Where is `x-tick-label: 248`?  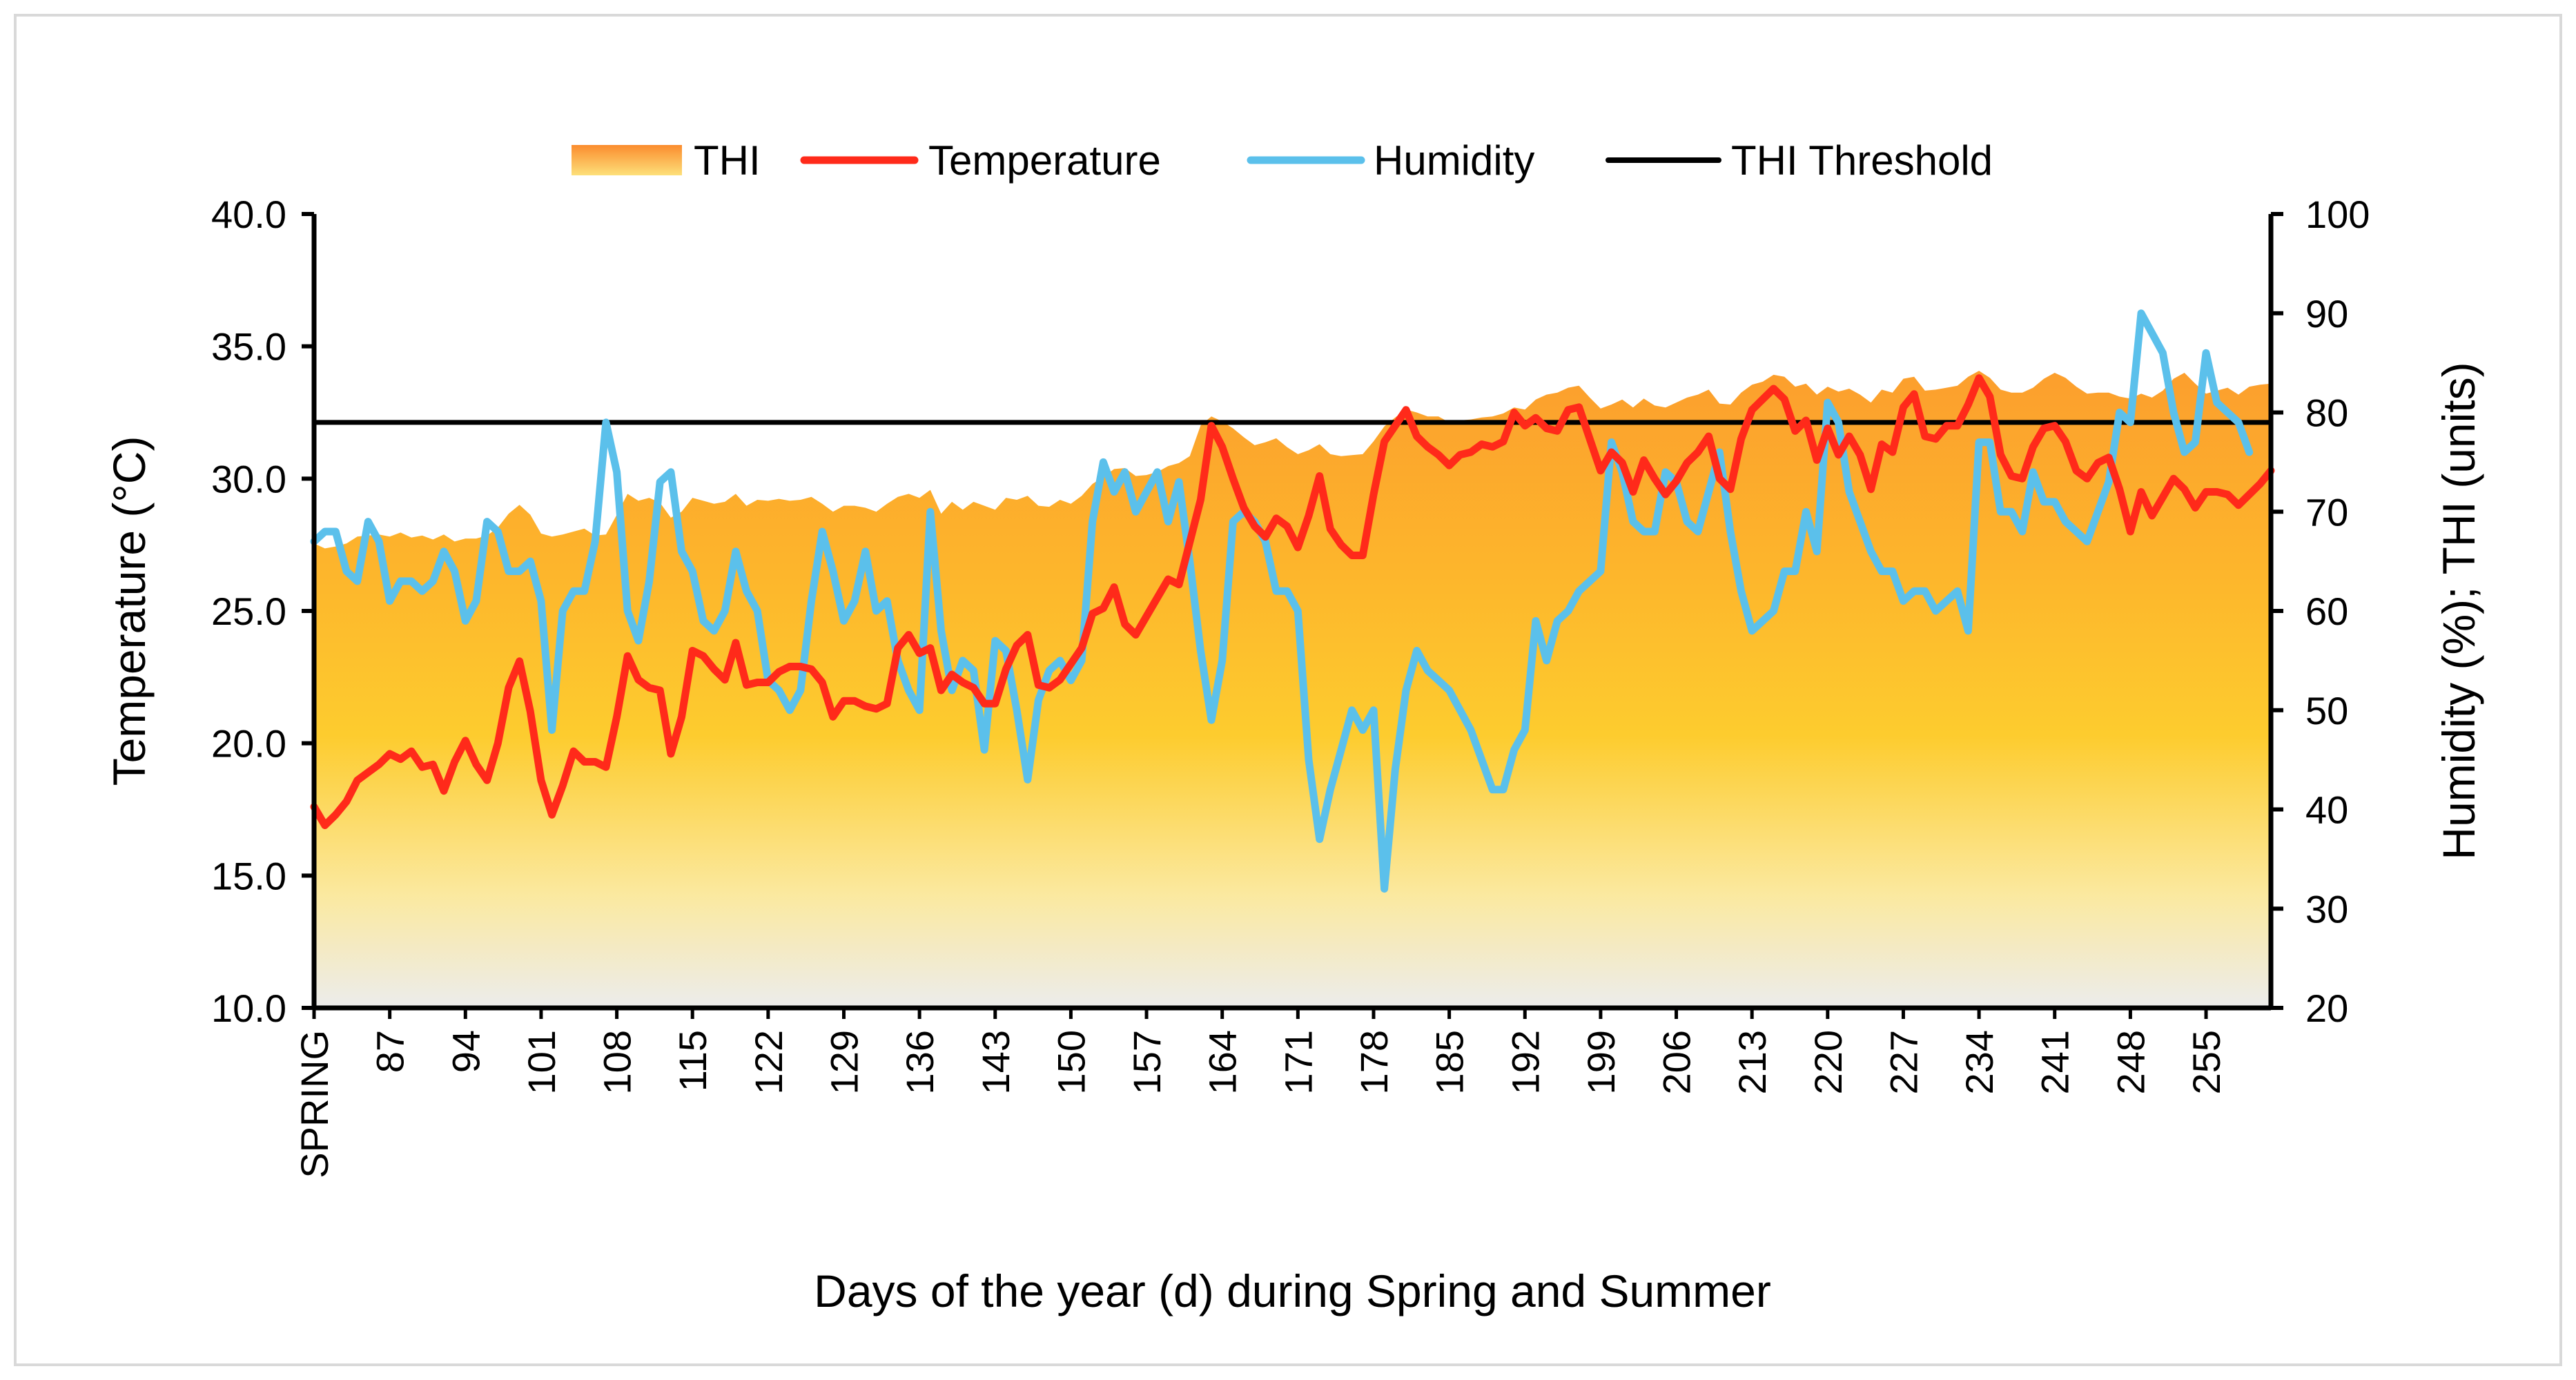
x-tick-label: 248 is located at coordinates (2130, 1062).